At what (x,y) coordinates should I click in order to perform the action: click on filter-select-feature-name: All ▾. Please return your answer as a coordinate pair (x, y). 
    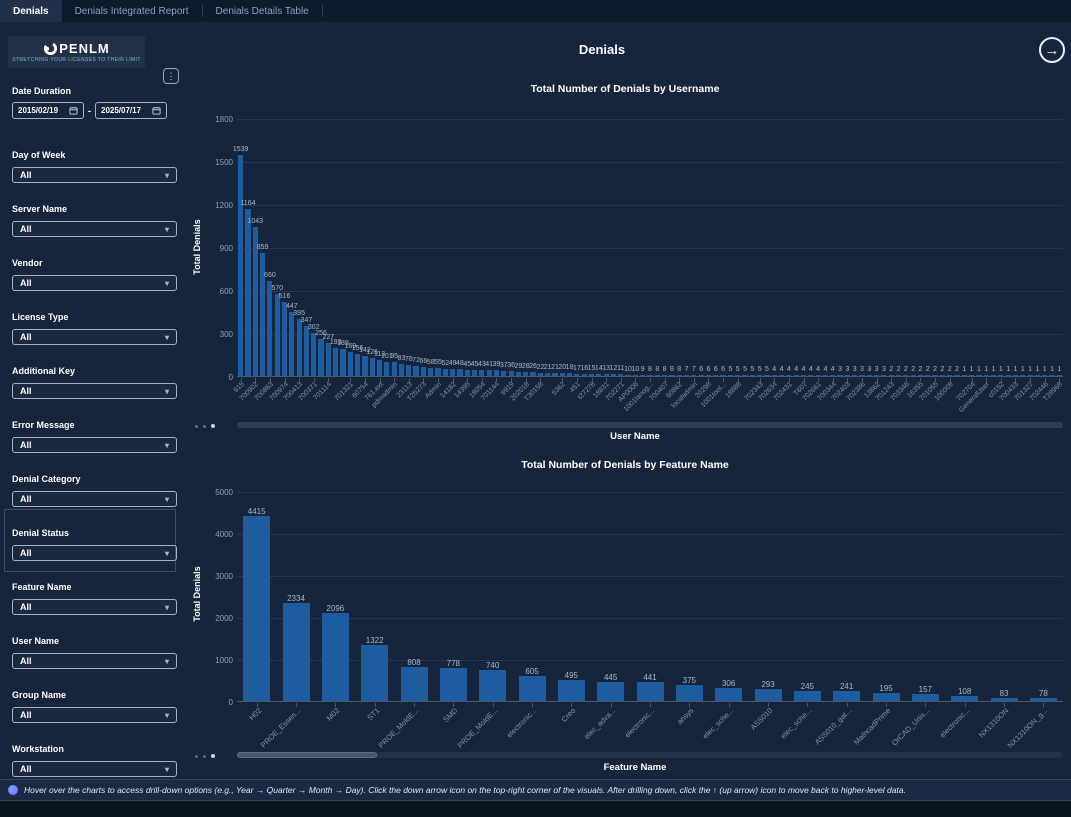
    Looking at the image, I should click on (94, 607).